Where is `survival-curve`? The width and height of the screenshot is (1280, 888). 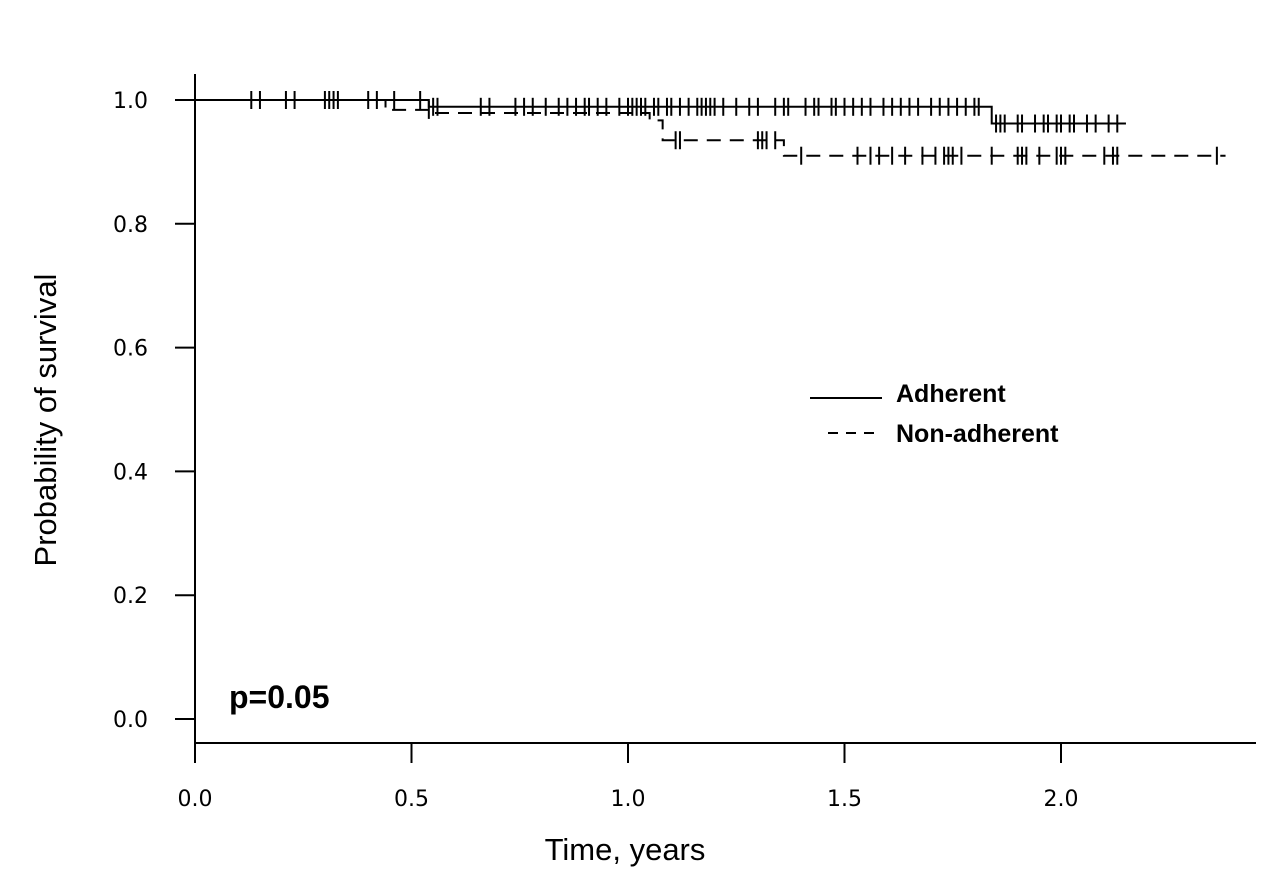
survival-curve is located at coordinates (710, 128).